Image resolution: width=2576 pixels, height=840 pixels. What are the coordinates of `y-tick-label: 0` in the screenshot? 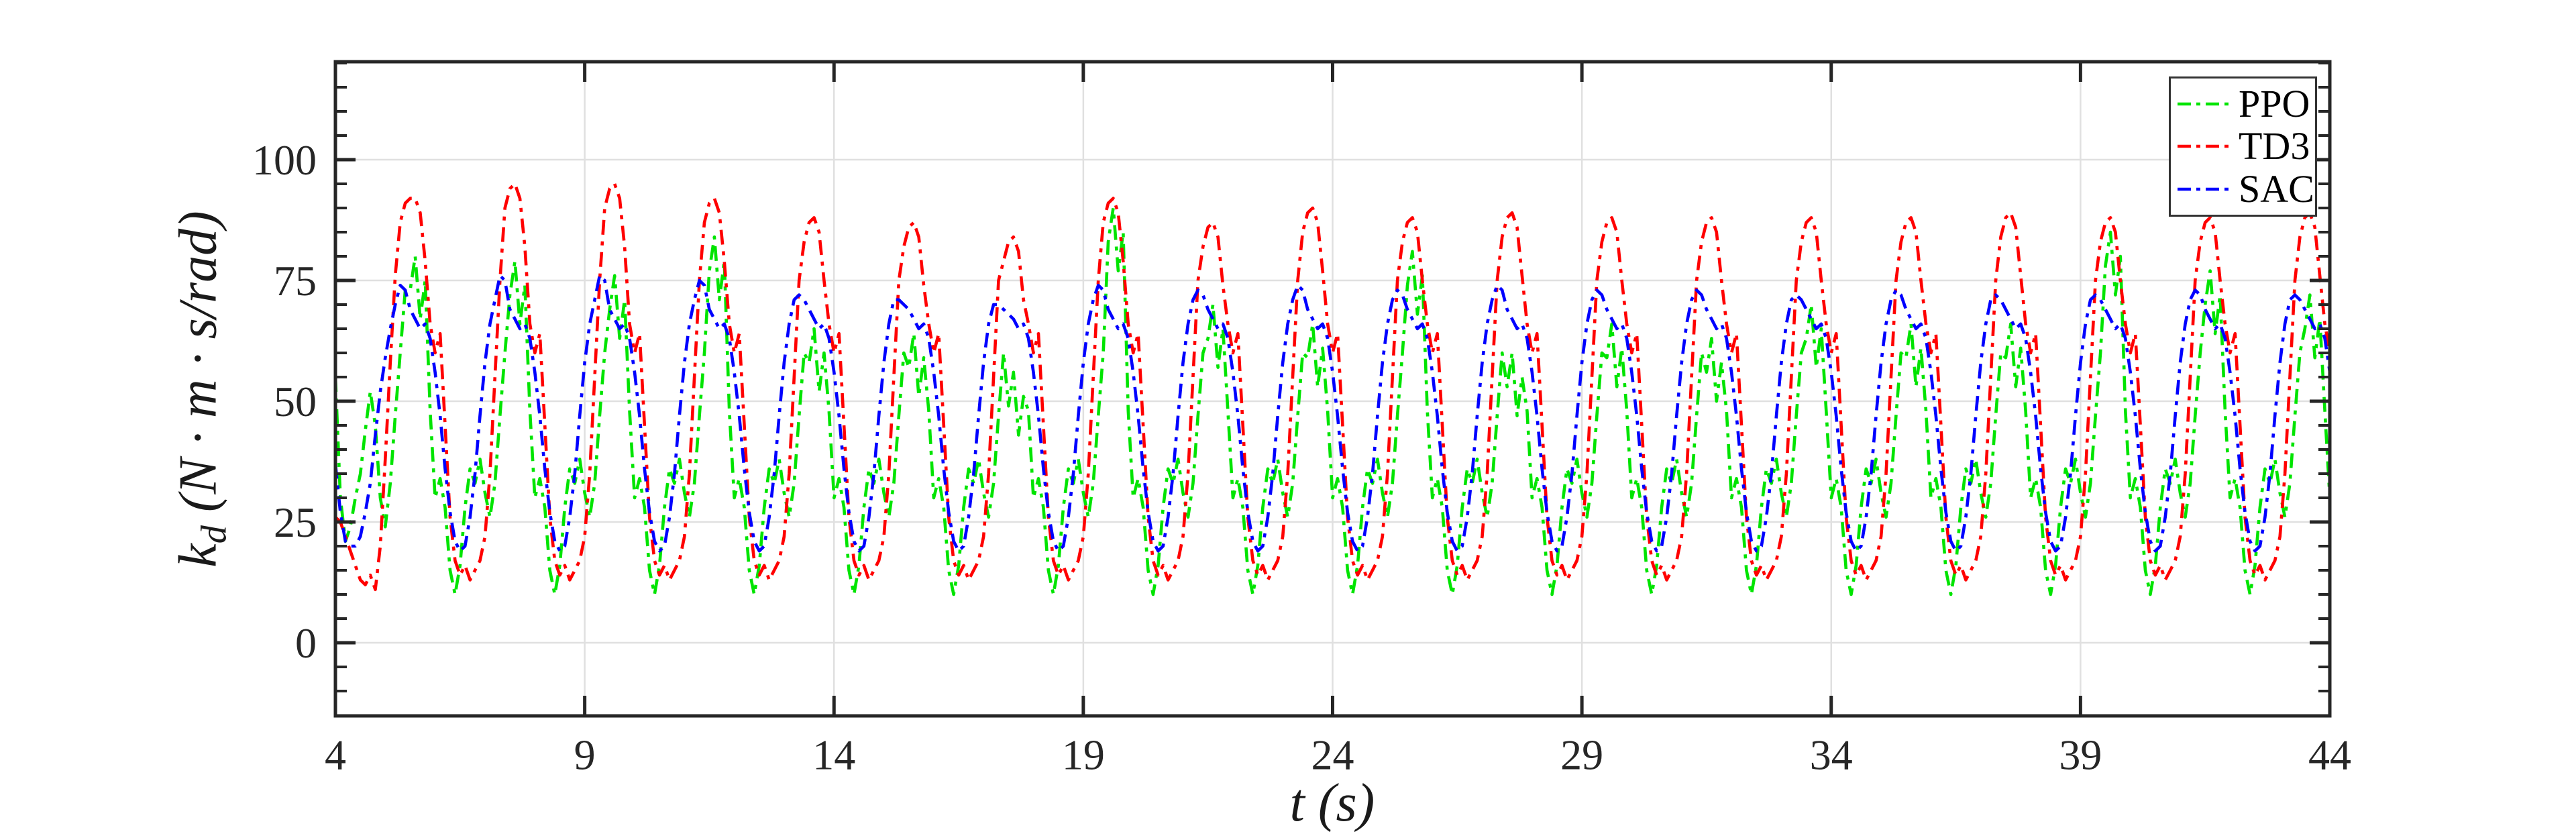 It's located at (306, 643).